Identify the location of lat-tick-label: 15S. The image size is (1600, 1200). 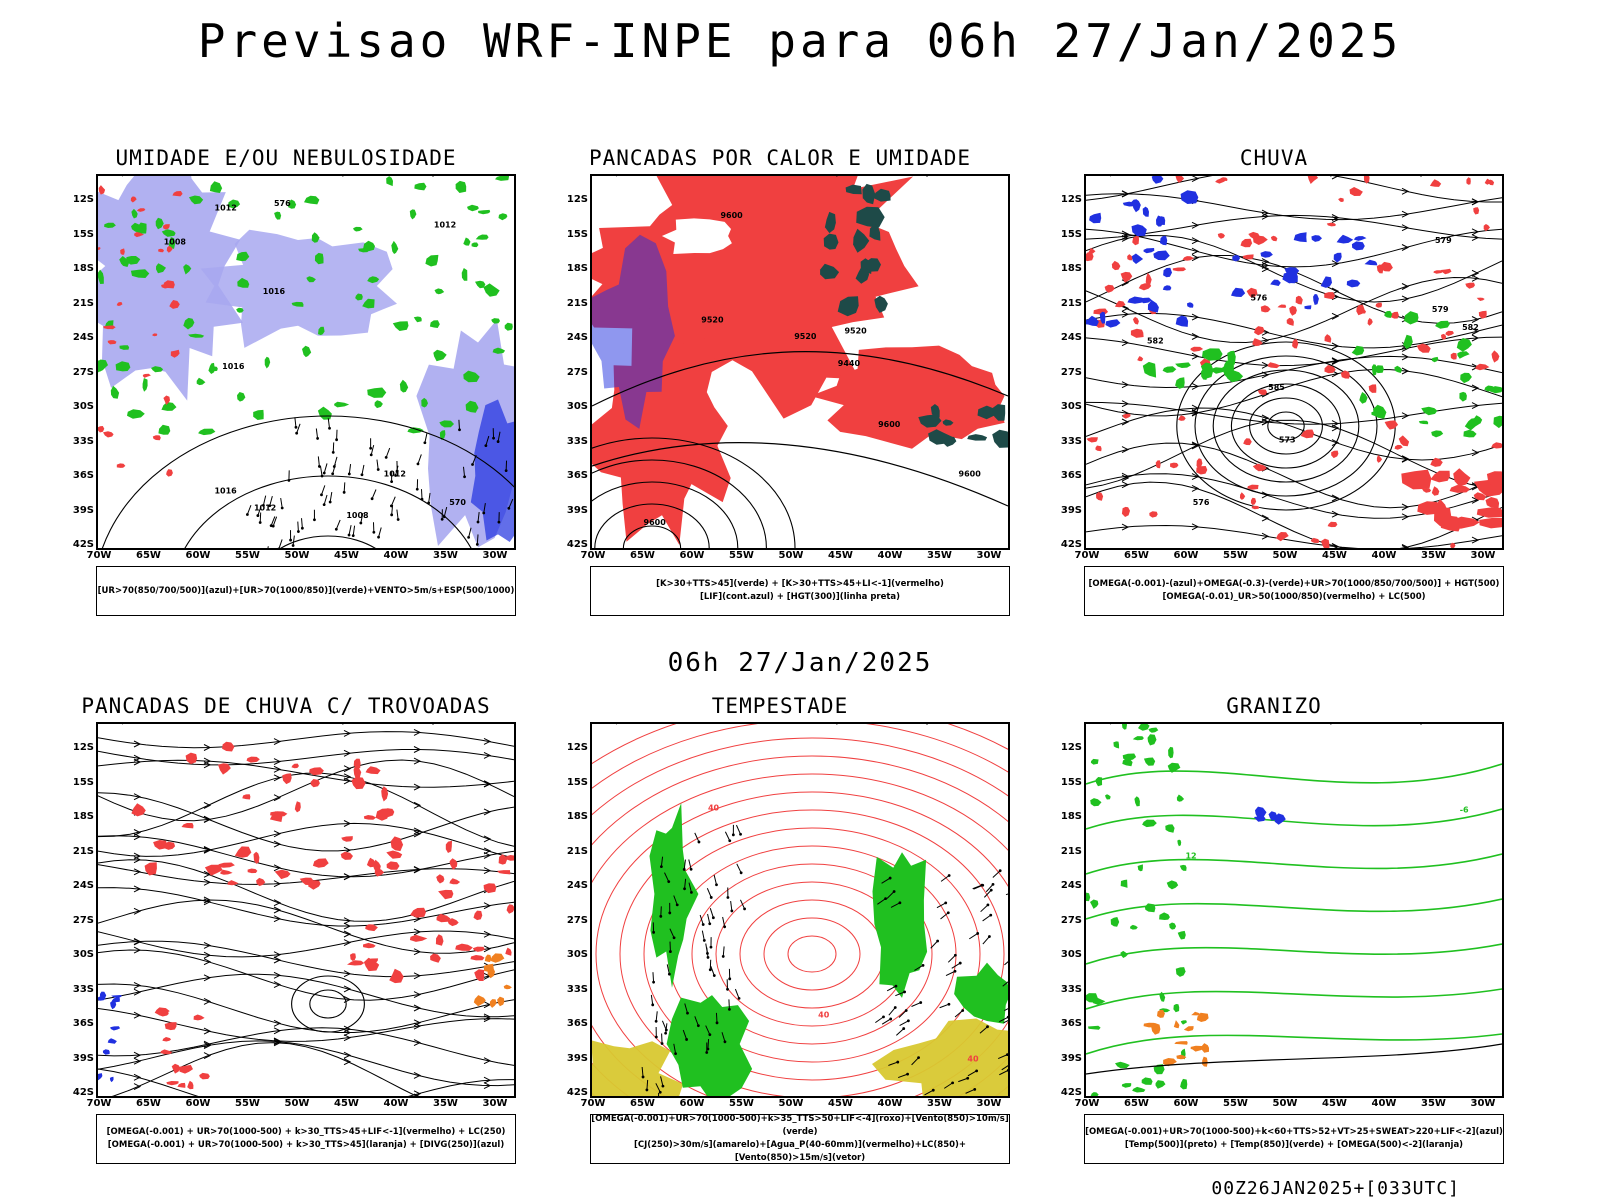
(577, 234).